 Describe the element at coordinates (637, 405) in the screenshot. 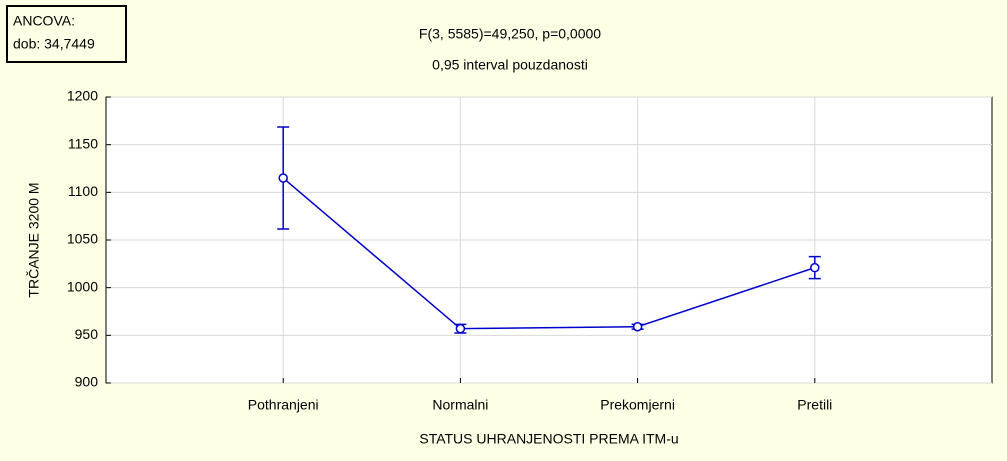

I see `x-tick-label: Prekomjerni` at that location.